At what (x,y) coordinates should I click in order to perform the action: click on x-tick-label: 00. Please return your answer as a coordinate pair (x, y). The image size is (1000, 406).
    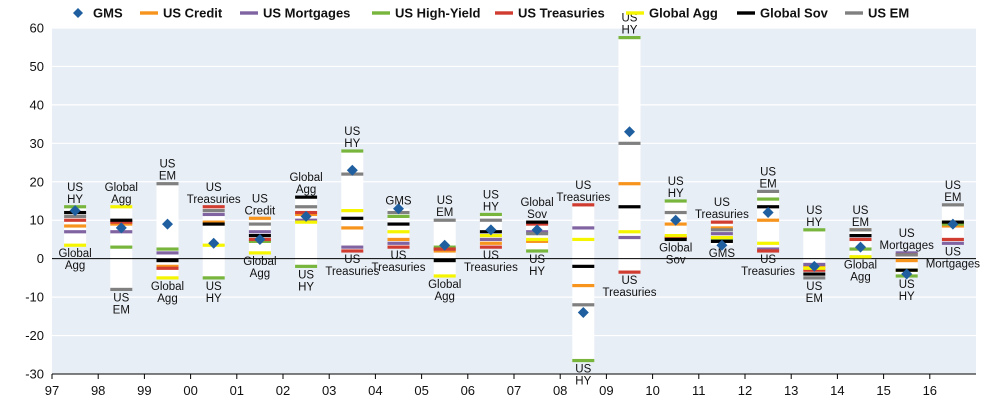
    Looking at the image, I should click on (190, 390).